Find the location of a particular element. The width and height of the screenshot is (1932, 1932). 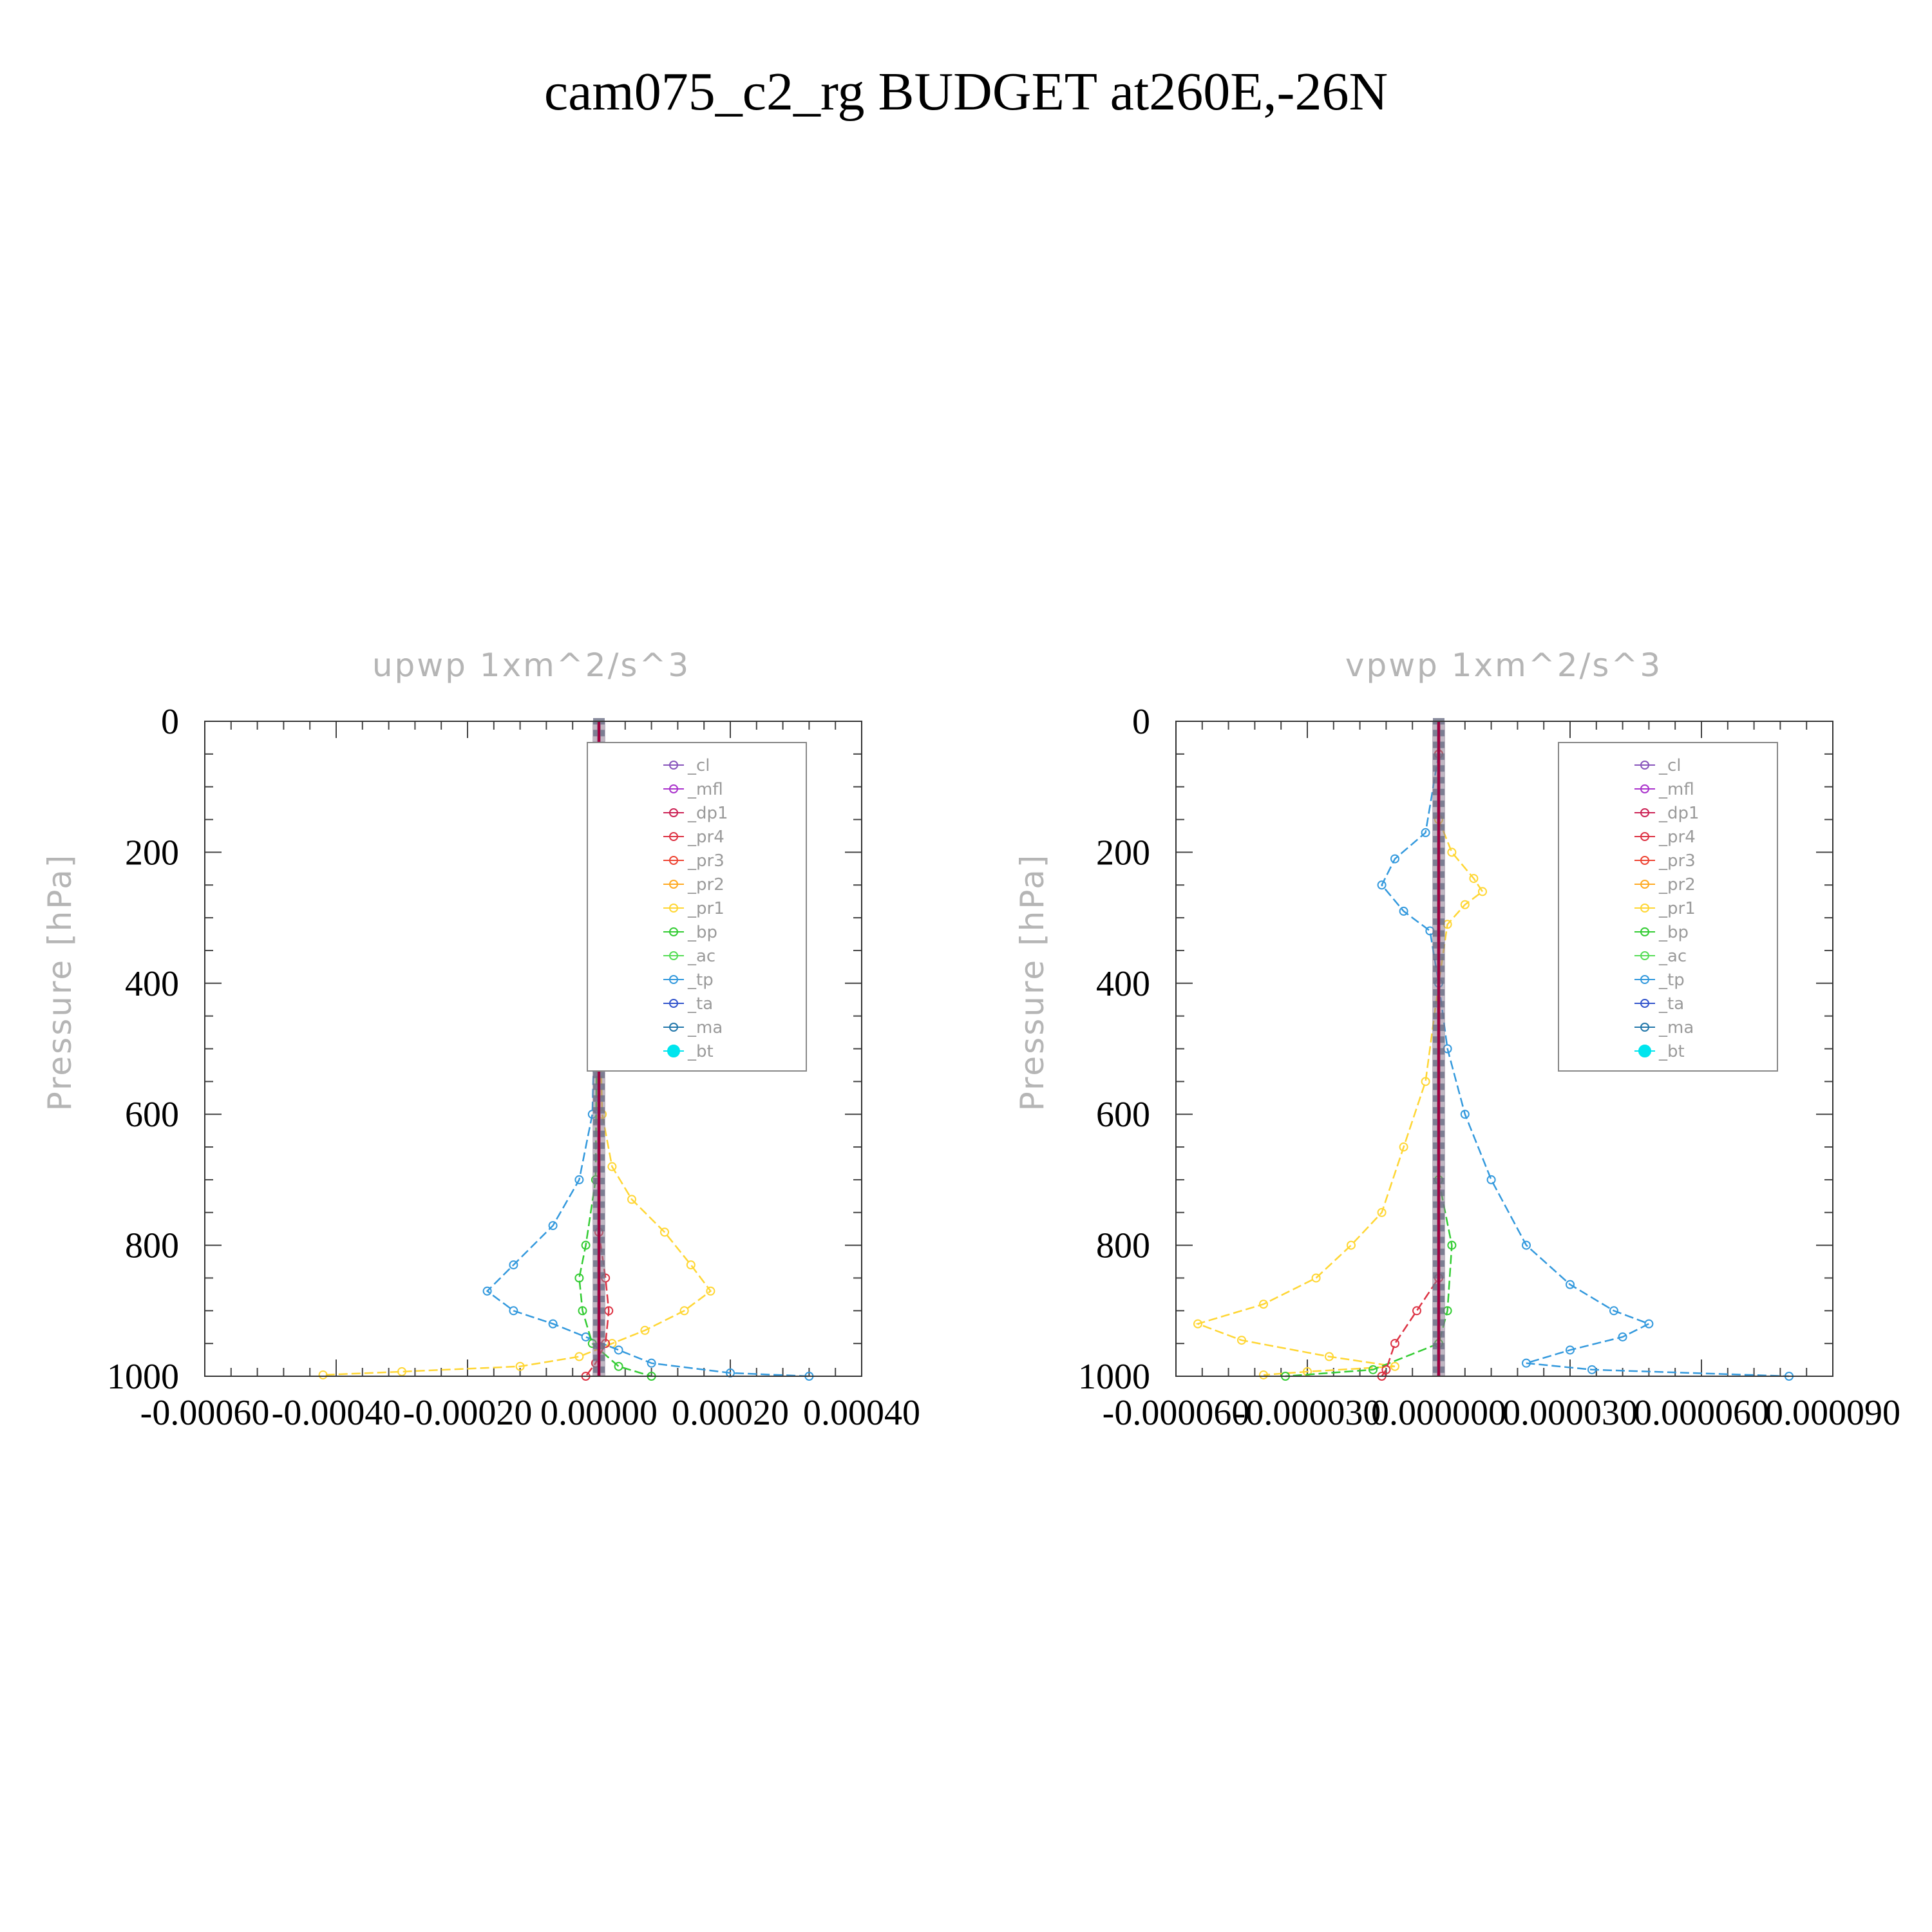

panel-title: vpwp 1xm^2/s^3 is located at coordinates (1504, 665).